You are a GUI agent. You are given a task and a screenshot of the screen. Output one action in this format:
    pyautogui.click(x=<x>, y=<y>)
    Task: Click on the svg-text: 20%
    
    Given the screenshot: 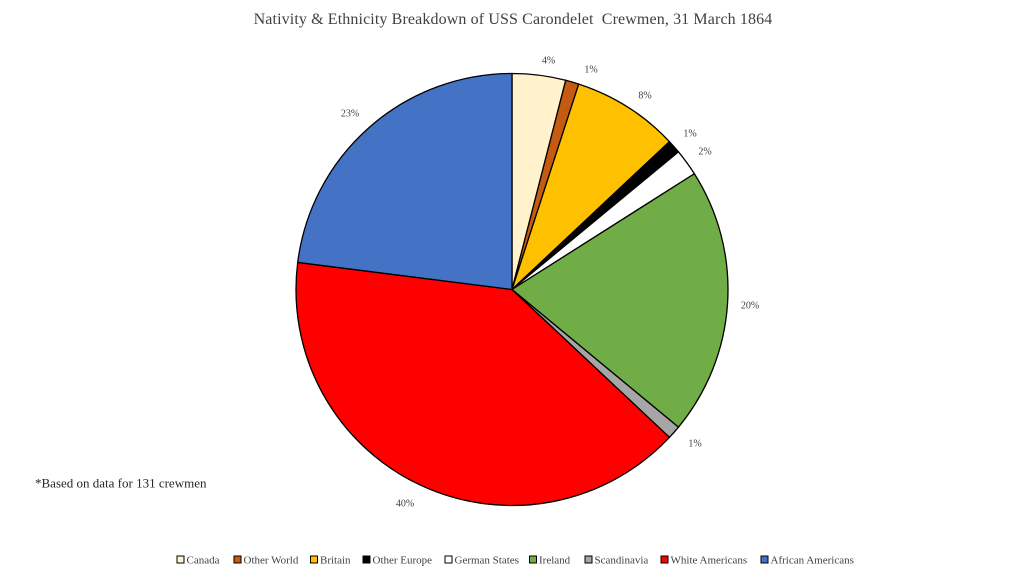 What is the action you would take?
    pyautogui.click(x=750, y=306)
    